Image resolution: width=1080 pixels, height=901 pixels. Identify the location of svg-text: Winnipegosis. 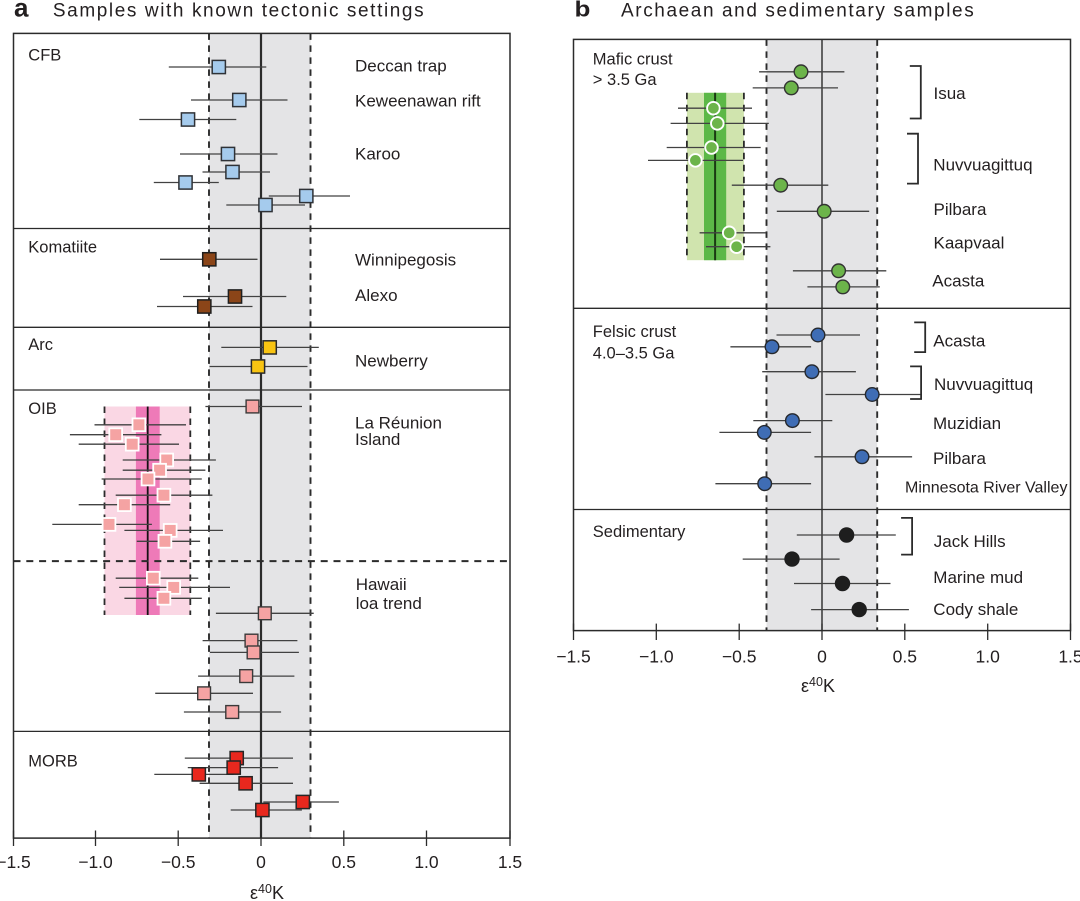
(405, 259).